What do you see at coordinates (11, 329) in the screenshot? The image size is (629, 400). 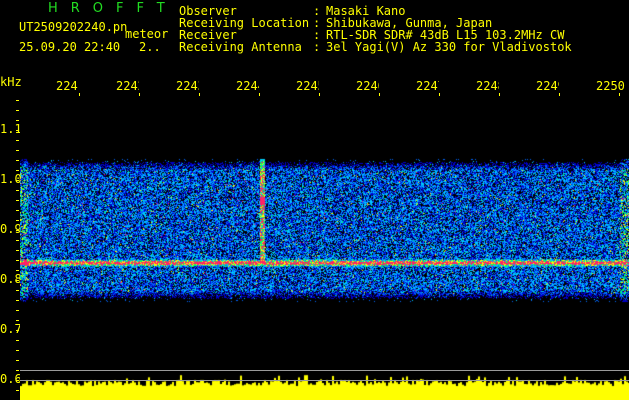 I see `y-tick-label: 0.7` at bounding box center [11, 329].